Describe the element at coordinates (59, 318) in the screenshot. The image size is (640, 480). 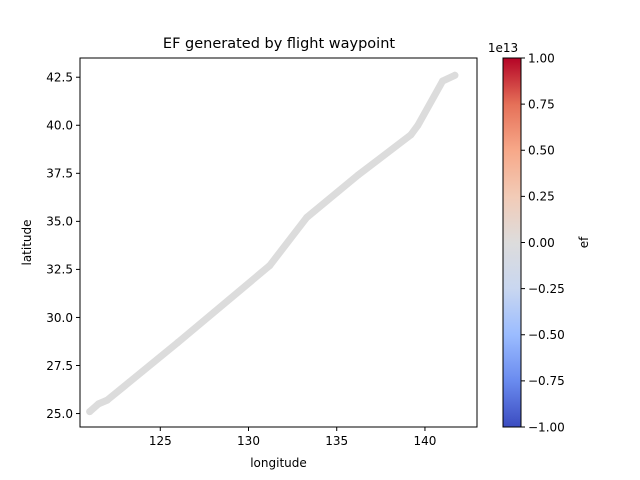
I see `y-tick-label: 30.0` at that location.